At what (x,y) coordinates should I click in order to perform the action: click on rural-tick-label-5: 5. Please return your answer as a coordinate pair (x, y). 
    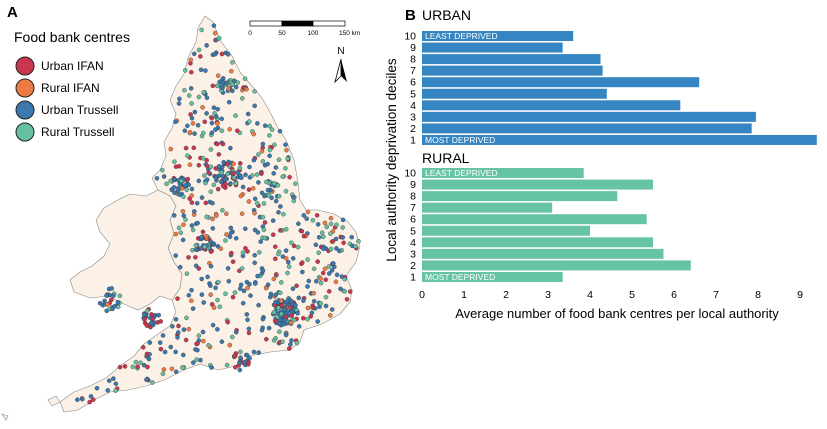
    Looking at the image, I should click on (413, 231).